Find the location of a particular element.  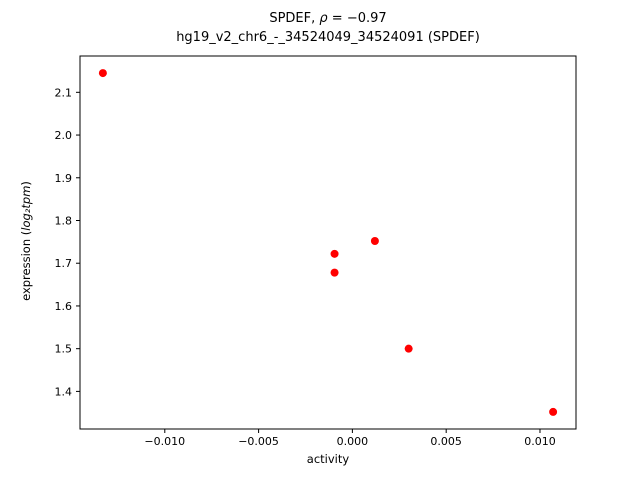

chart-subtitle: hg19_v2_chr6_-_34524049_34524091 (SPDEF) is located at coordinates (328, 37).